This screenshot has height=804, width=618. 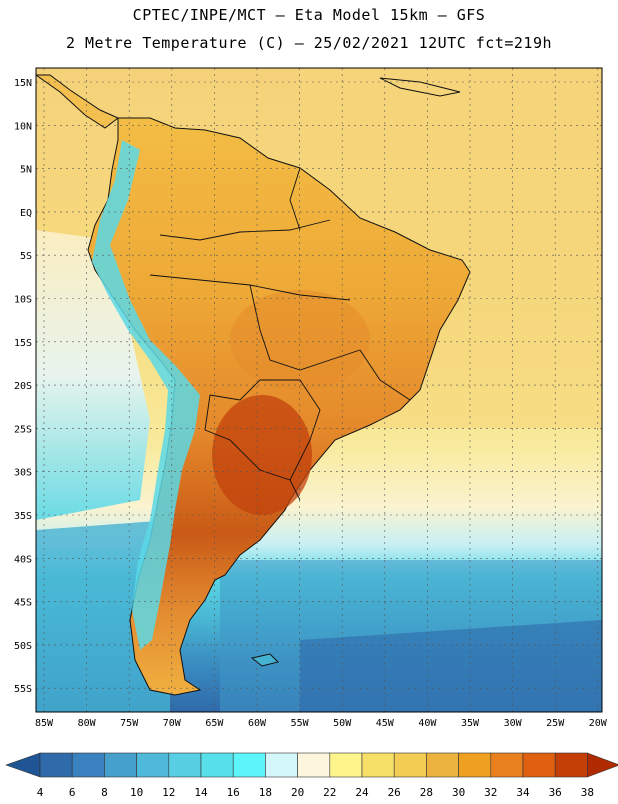 I want to click on colorbar-right-arrow, so click(x=602, y=765).